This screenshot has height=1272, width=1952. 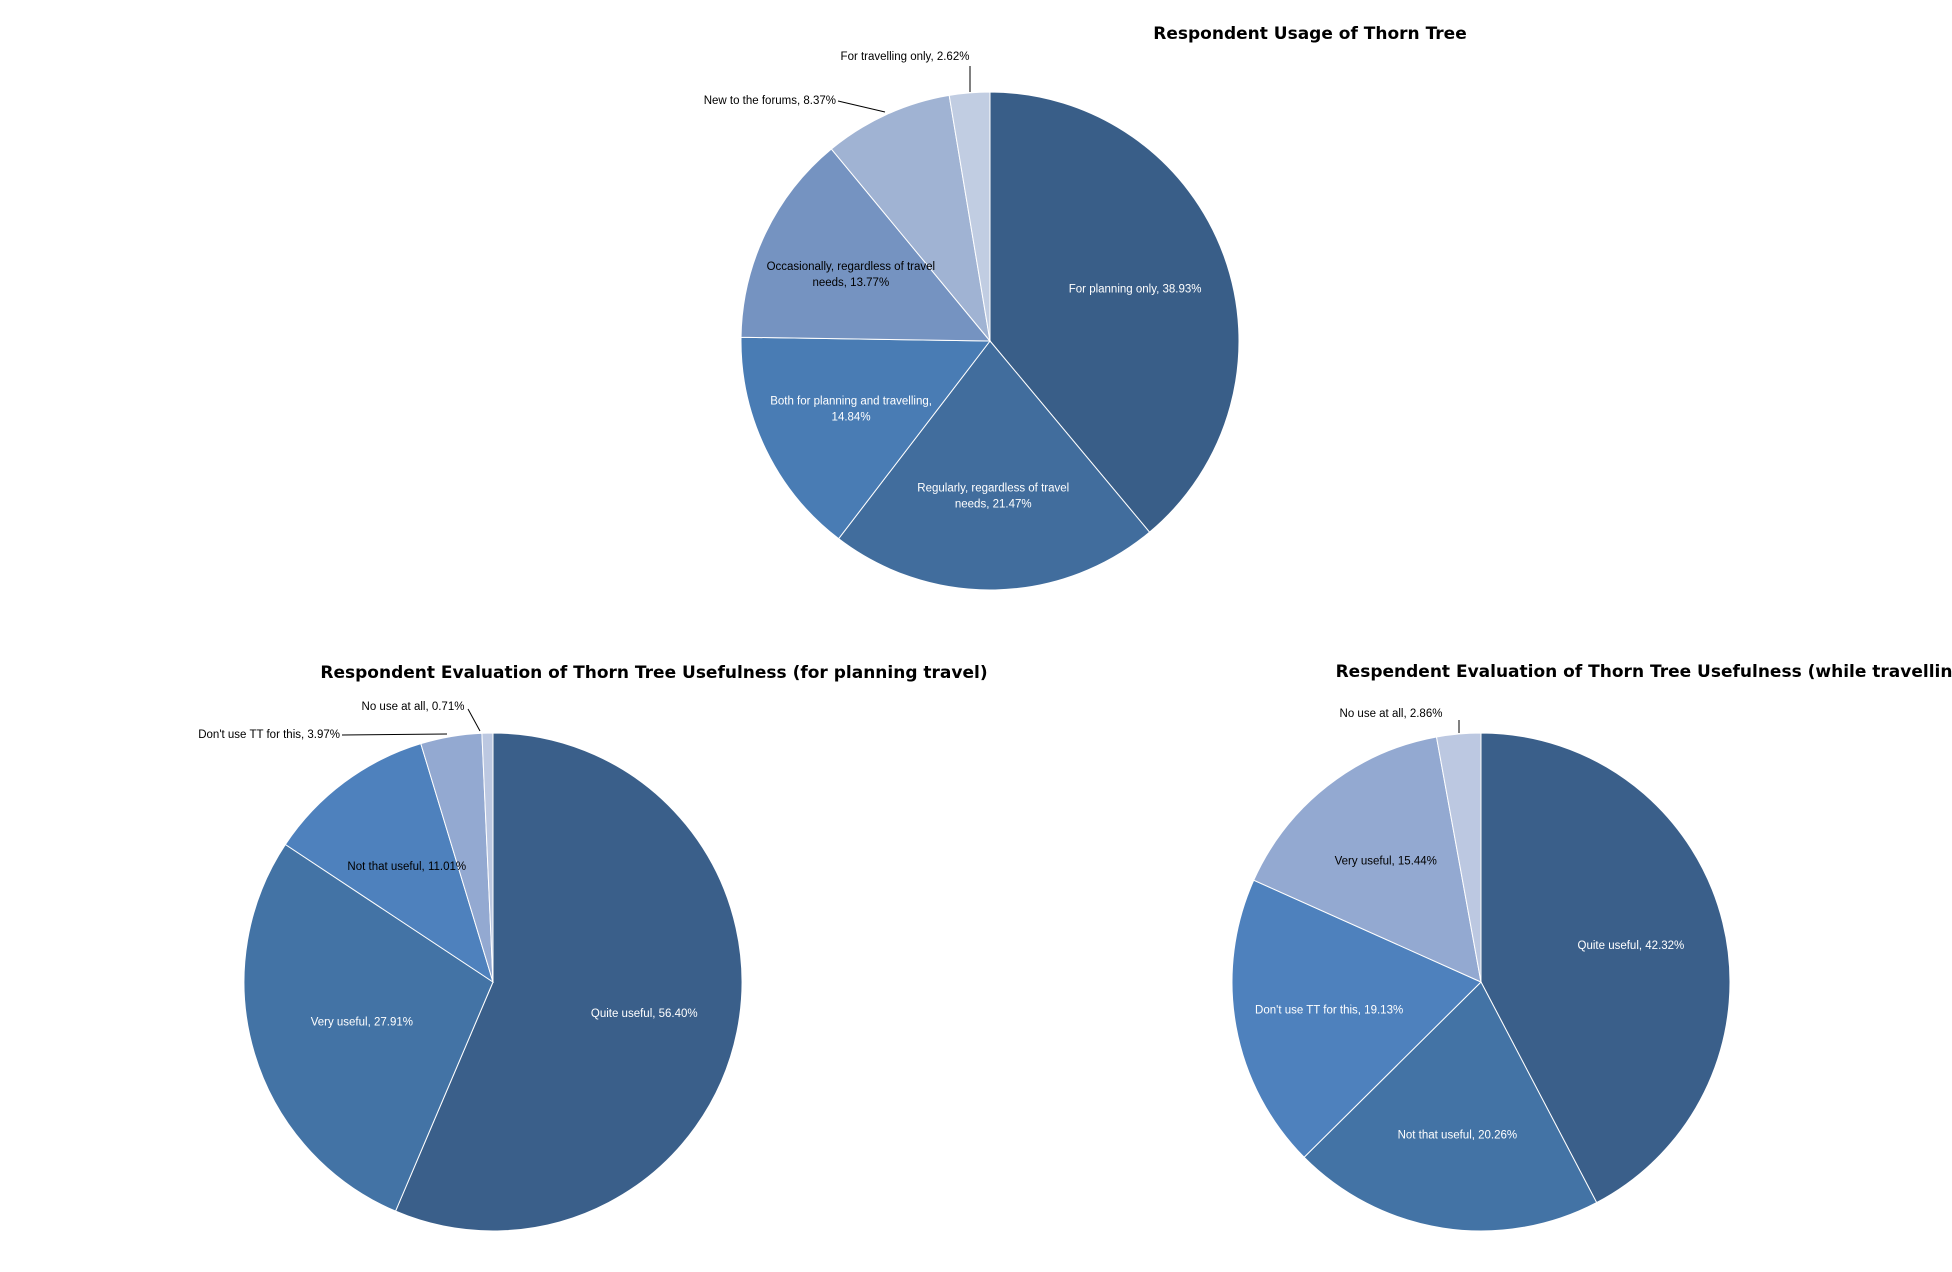 What do you see at coordinates (866, 438) in the screenshot?
I see `pie-slice-both-for-planning-and-travelling` at bounding box center [866, 438].